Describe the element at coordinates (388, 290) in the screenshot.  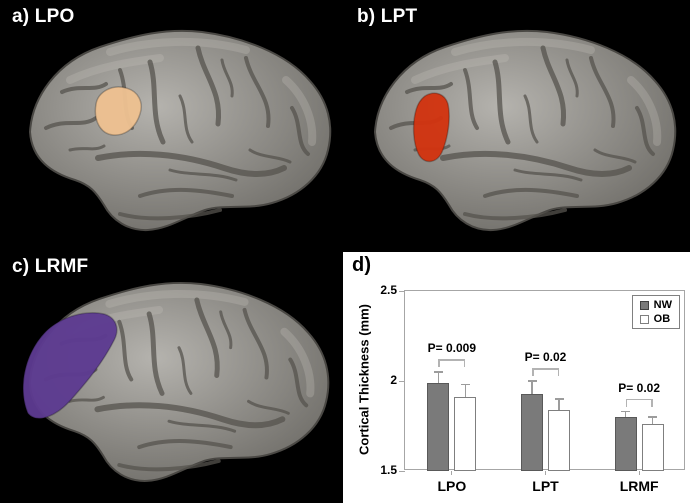
I see `y-tick-label: 2.5` at that location.